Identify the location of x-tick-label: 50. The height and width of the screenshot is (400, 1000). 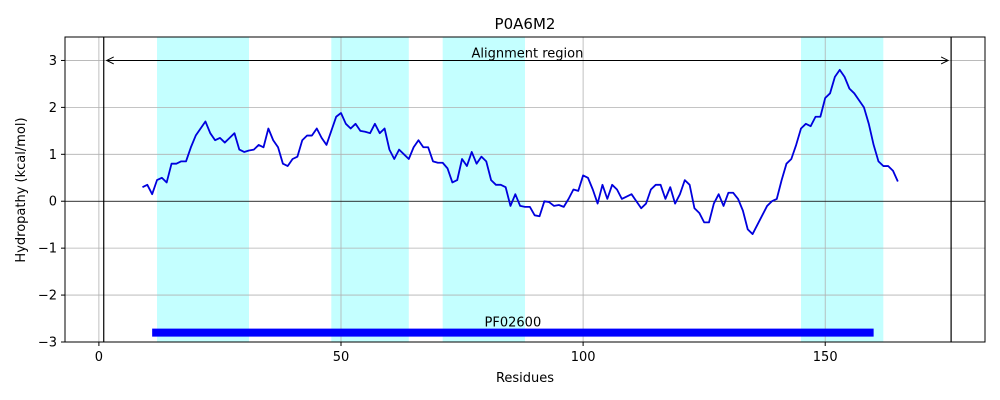
(341, 357).